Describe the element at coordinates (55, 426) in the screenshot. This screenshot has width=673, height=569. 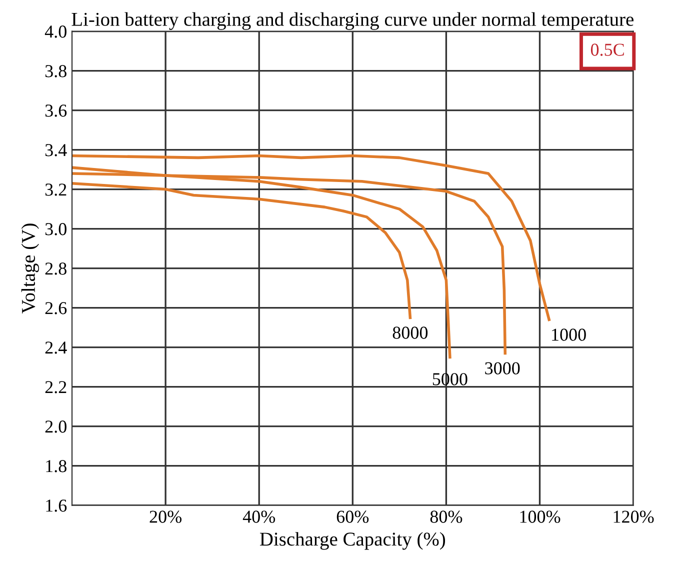
I see `y-tick-label: 2.0` at that location.